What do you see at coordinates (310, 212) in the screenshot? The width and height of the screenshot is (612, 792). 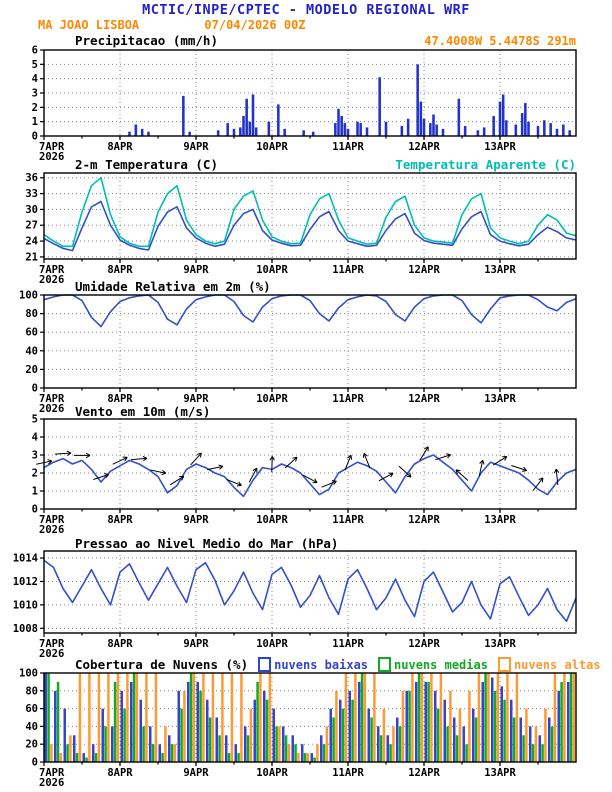 I see `temp-apparent-line` at bounding box center [310, 212].